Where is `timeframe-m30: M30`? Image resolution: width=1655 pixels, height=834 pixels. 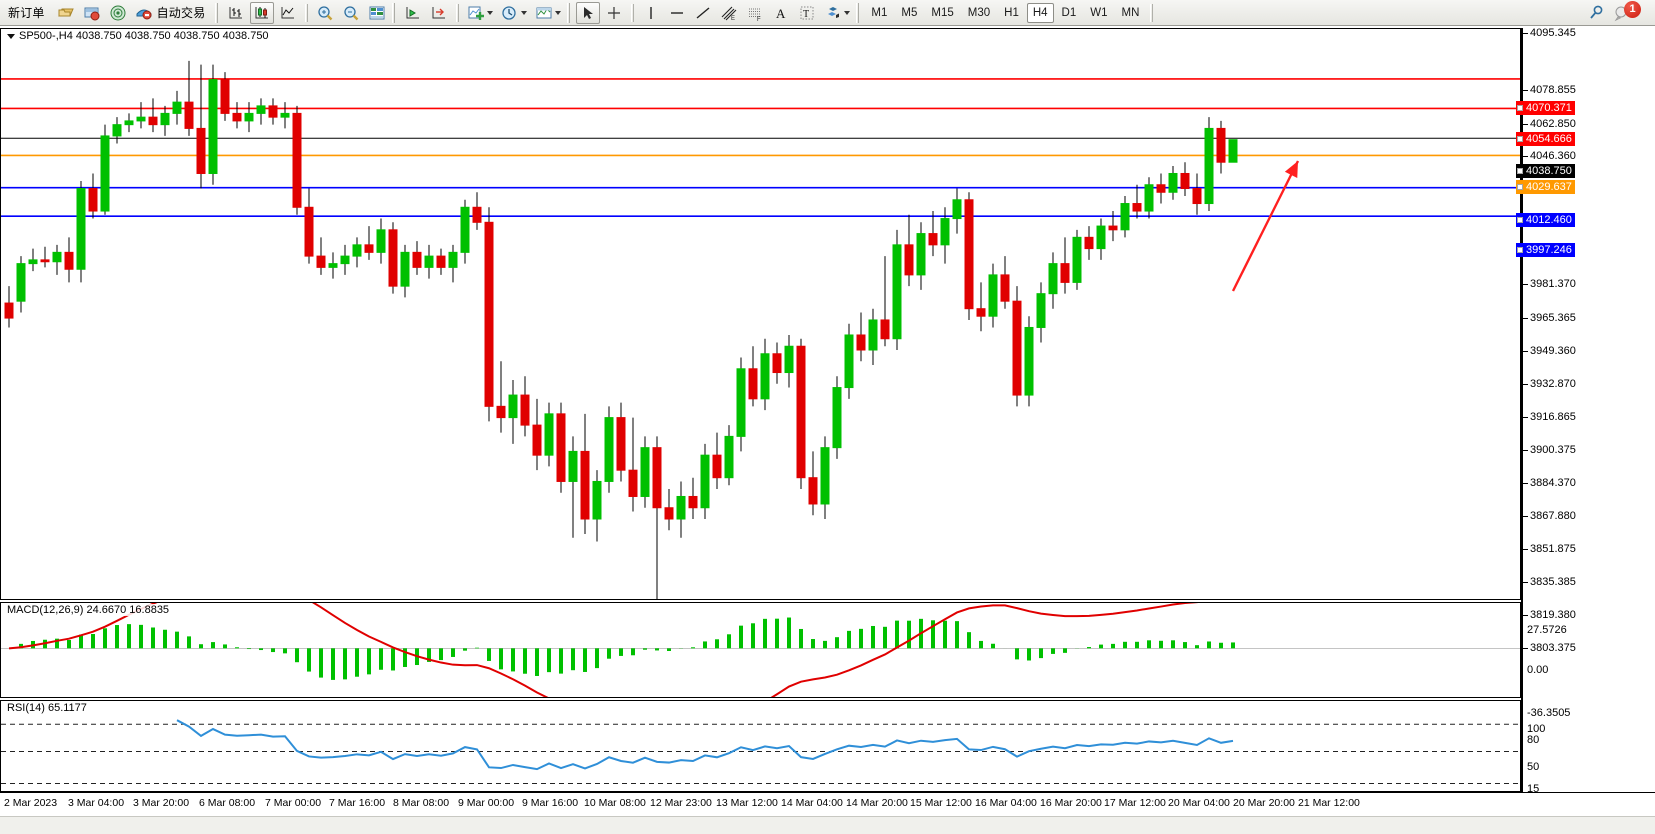 timeframe-m30: M30 is located at coordinates (979, 12).